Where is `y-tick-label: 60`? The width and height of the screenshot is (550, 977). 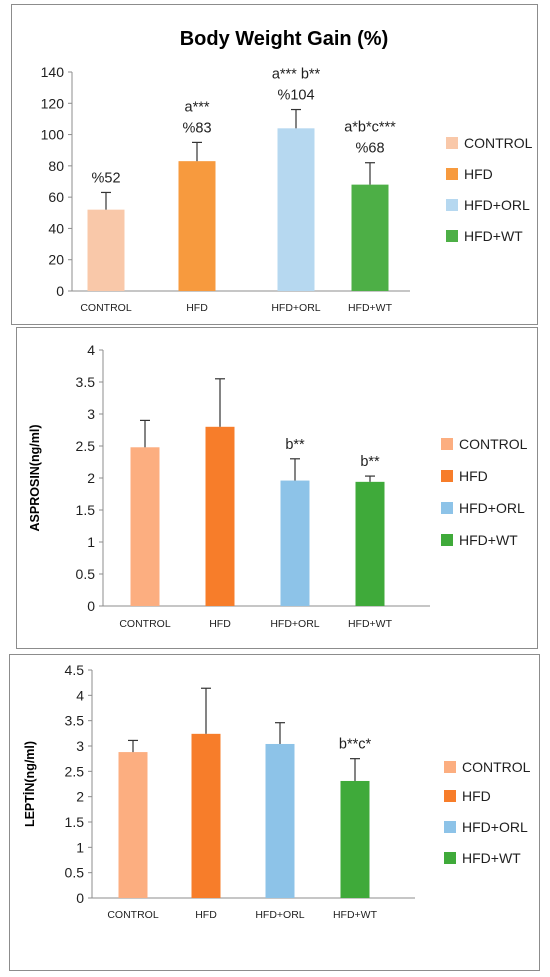 y-tick-label: 60 is located at coordinates (56, 197).